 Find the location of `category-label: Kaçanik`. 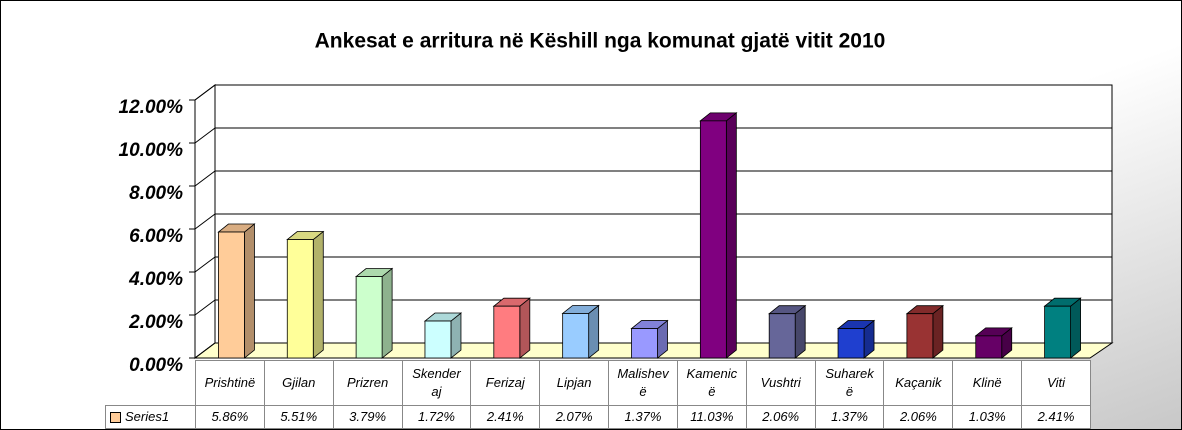

category-label: Kaçanik is located at coordinates (918, 383).